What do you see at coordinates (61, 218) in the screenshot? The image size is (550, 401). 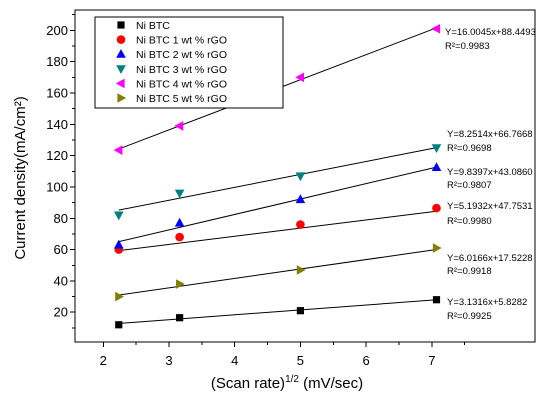 I see `y-tick-label: 80` at bounding box center [61, 218].